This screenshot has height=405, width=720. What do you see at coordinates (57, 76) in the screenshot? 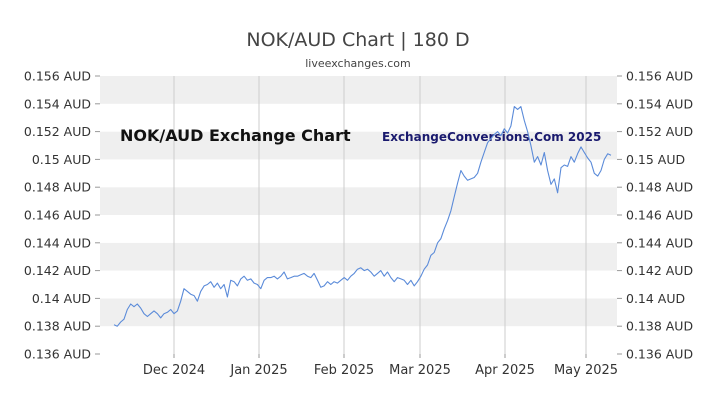
I see `y-tick-label-left: 0.156 AUD` at bounding box center [57, 76].